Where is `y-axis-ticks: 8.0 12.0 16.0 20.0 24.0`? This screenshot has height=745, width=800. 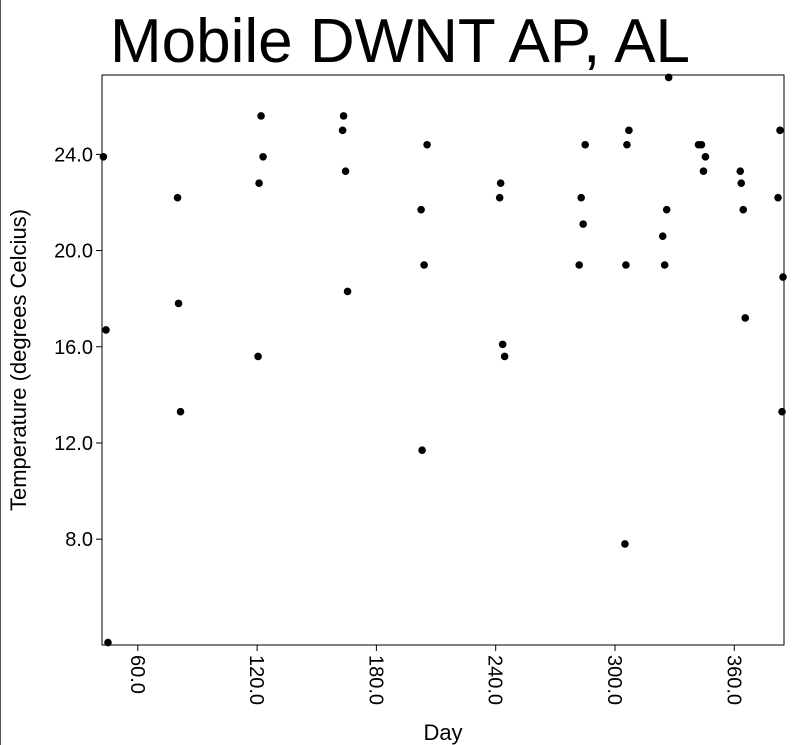 y-axis-ticks: 8.0 12.0 16.0 20.0 24.0 is located at coordinates (78, 347).